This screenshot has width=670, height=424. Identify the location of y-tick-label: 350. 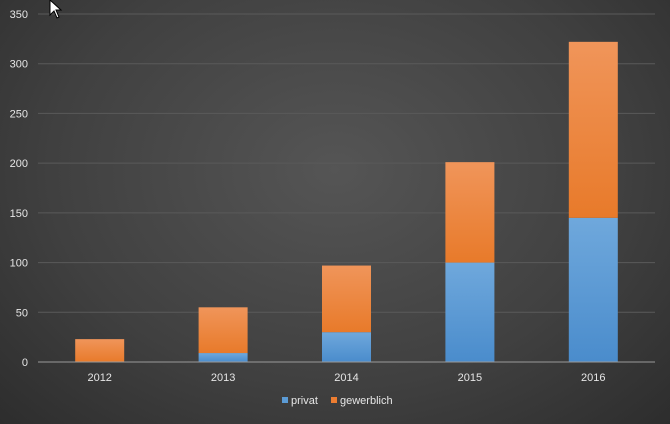
(19, 15).